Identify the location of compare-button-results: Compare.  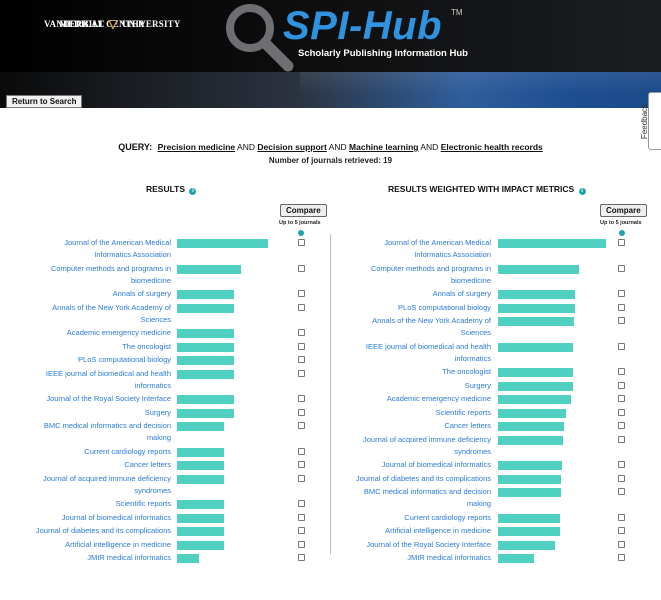
(303, 210).